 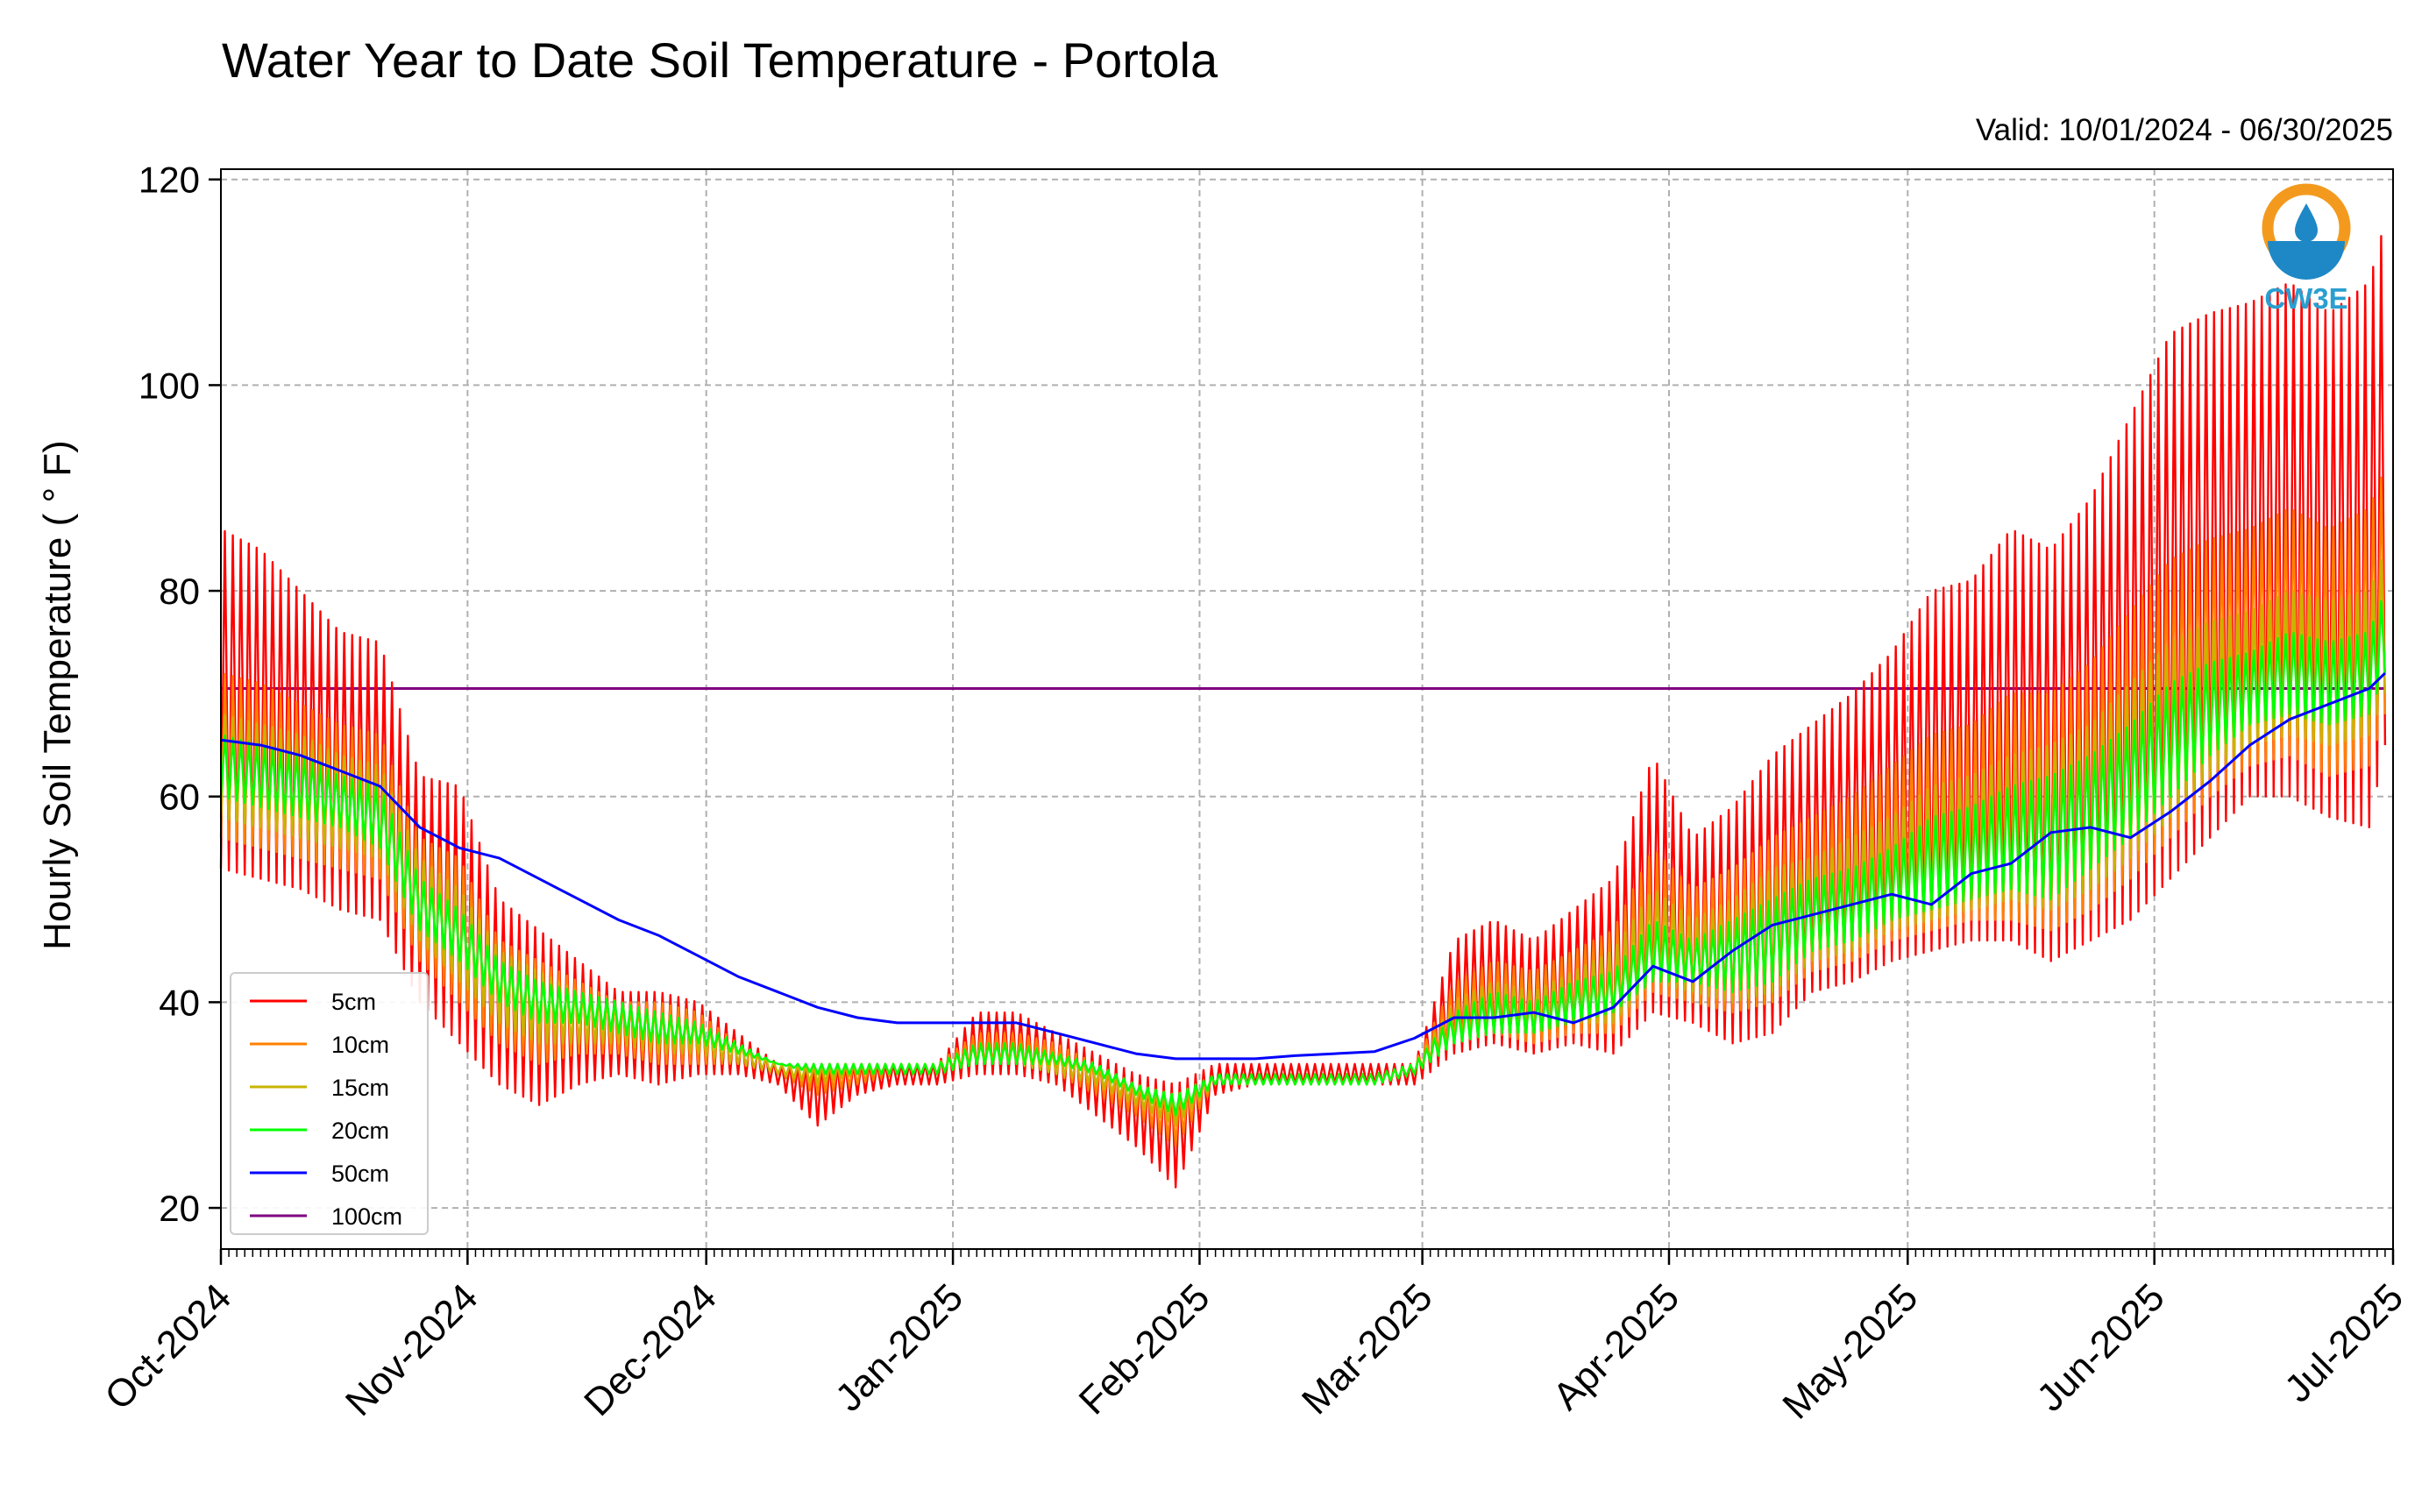 I want to click on logo-text: CW3E, so click(x=2305, y=298).